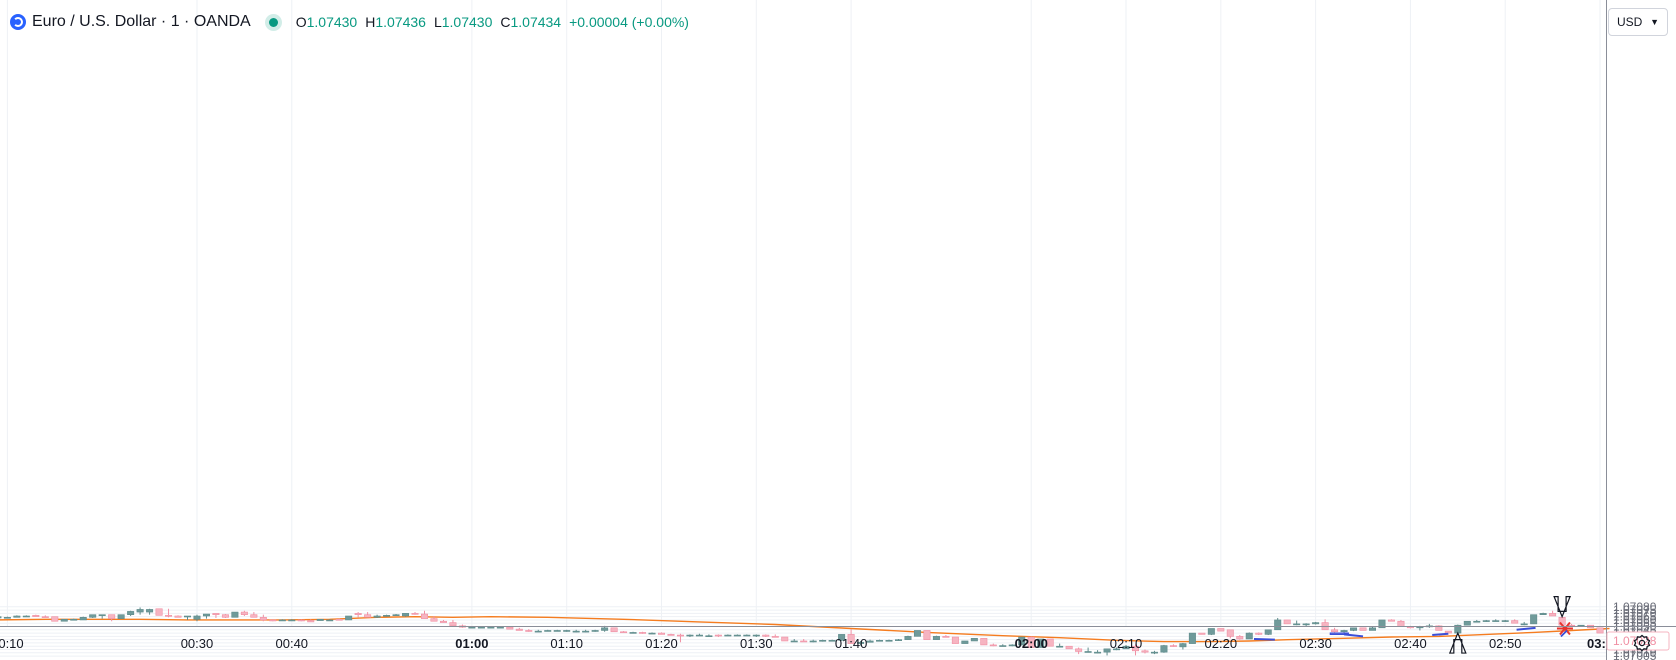  I want to click on y-tick-label: 1.07075, so click(1635, 610).